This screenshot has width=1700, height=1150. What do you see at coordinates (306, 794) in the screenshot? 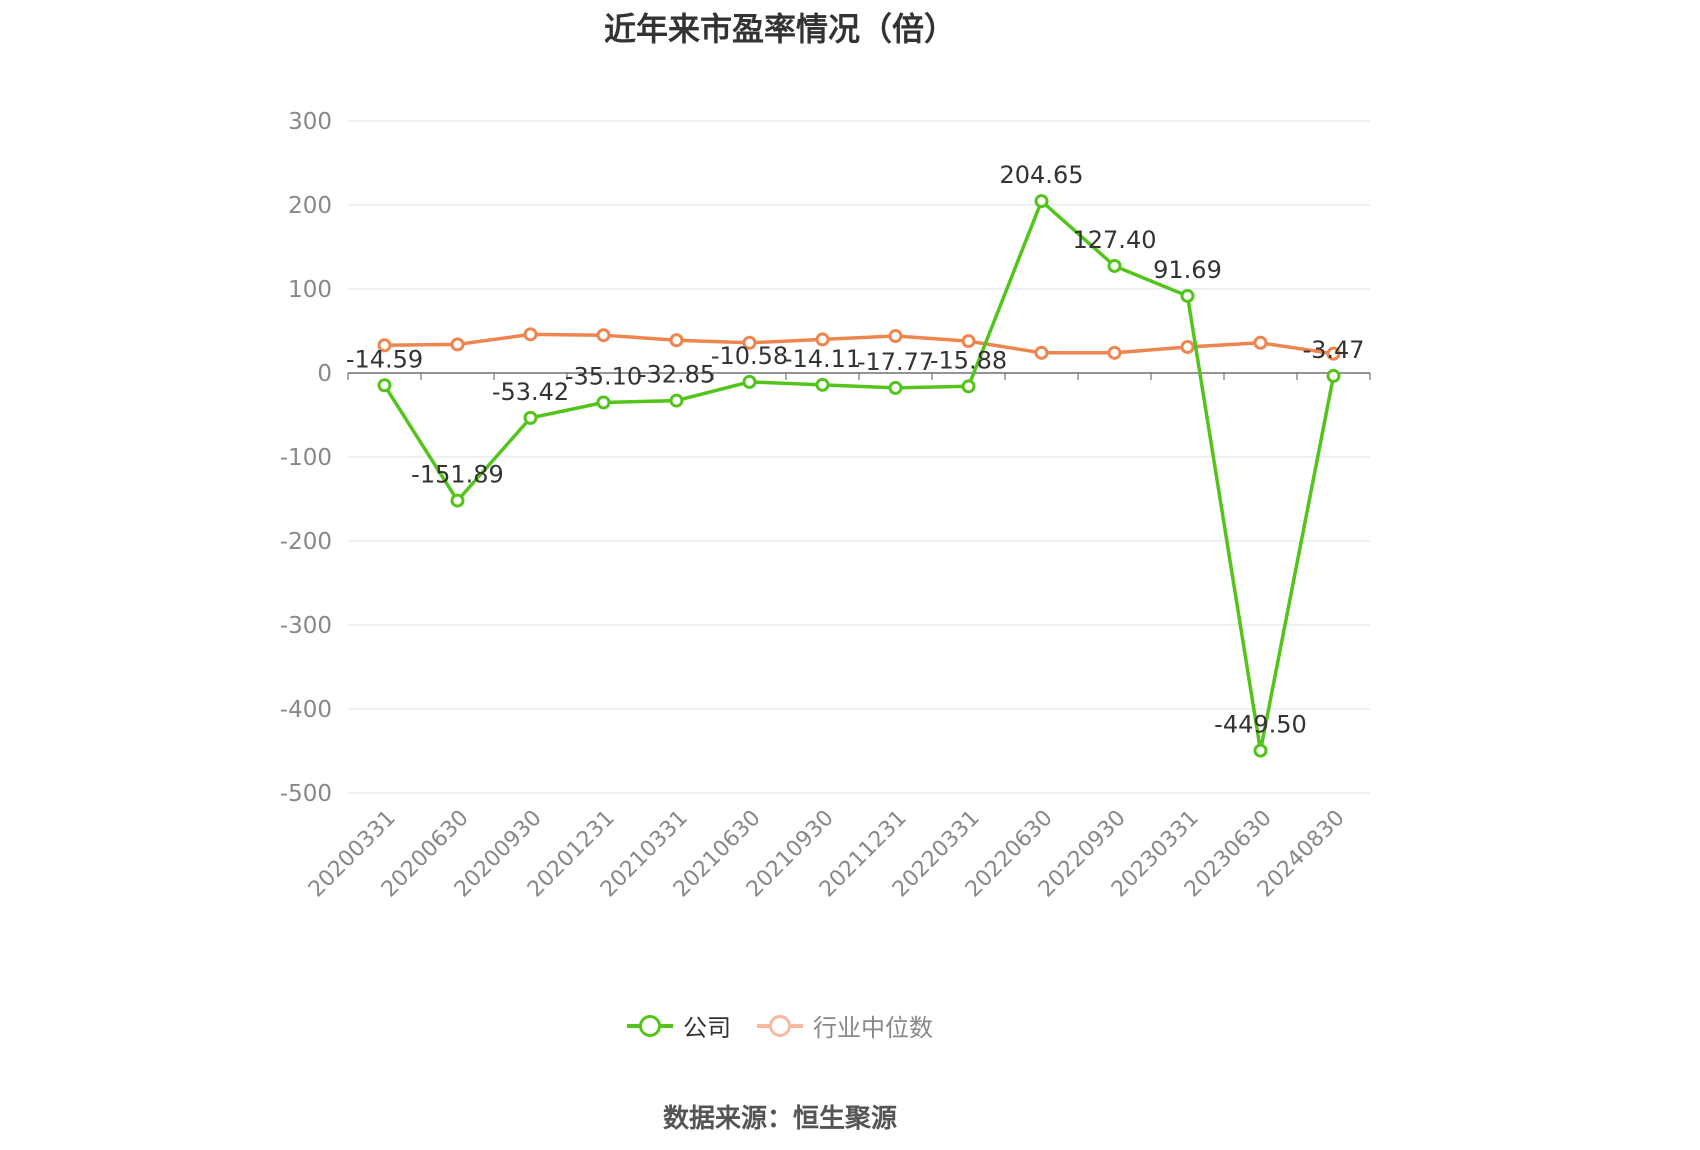
I see `y-tick-label: -500` at bounding box center [306, 794].